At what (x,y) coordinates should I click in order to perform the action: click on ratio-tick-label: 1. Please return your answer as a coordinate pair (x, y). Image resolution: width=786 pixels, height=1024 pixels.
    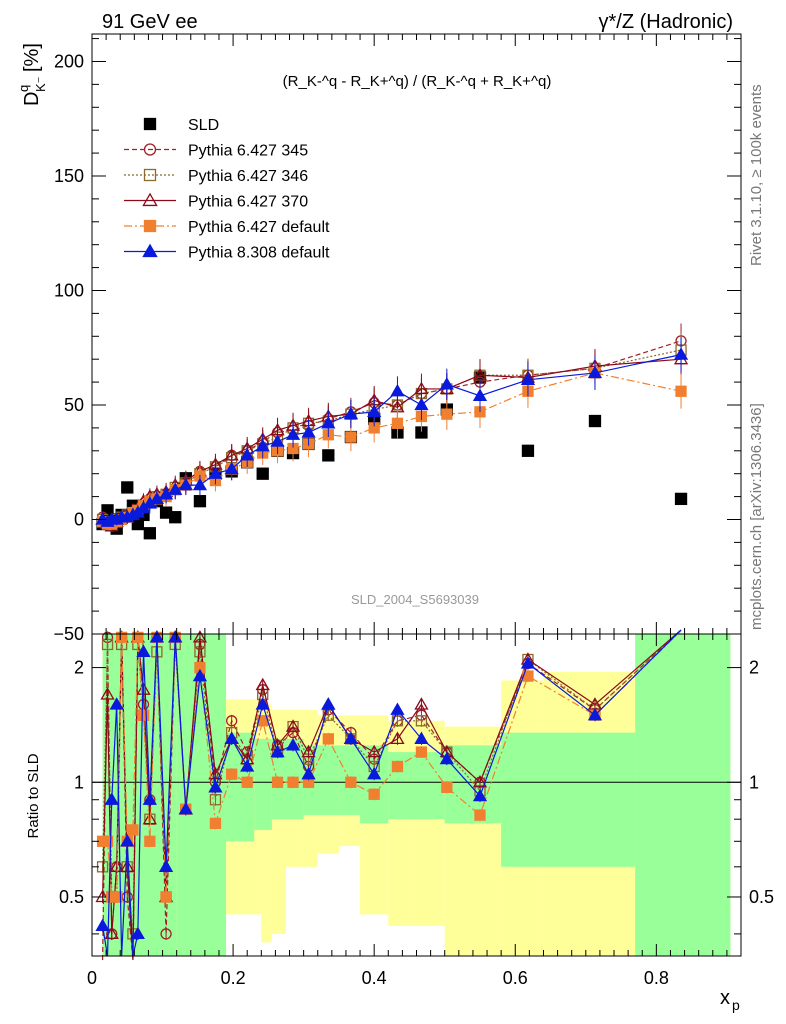
    Looking at the image, I should click on (79, 782).